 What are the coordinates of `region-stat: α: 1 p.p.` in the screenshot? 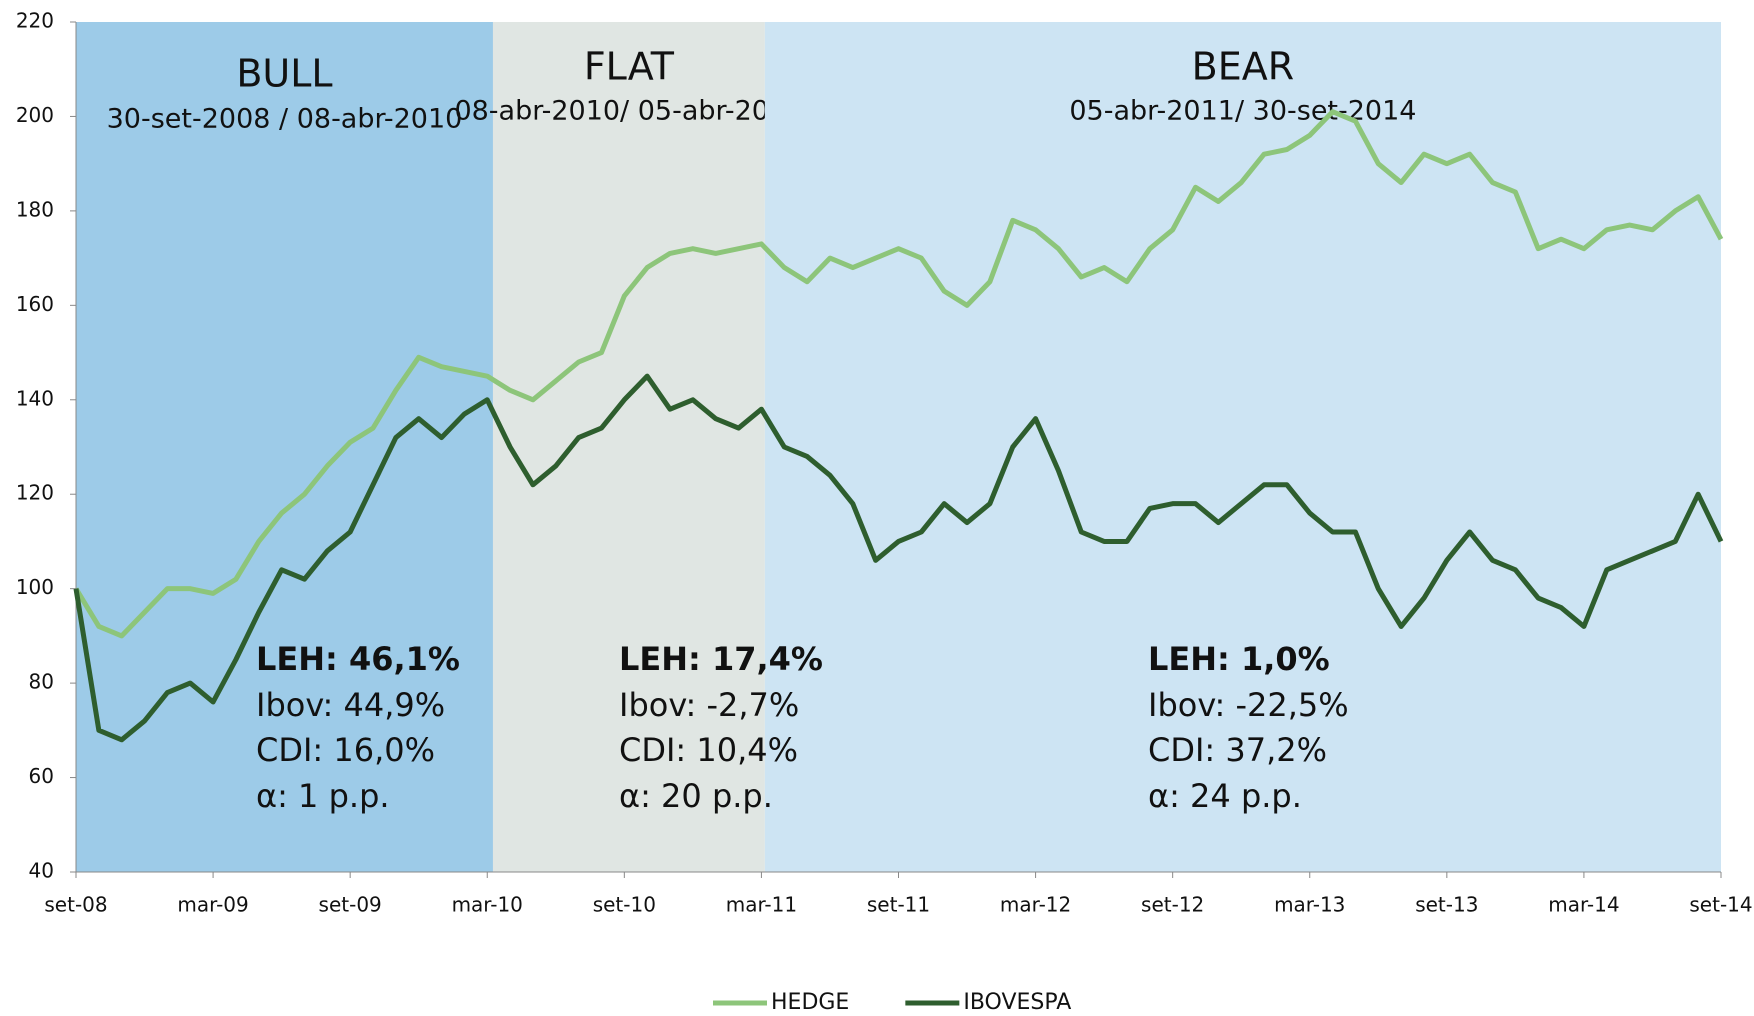 It's located at (323, 796).